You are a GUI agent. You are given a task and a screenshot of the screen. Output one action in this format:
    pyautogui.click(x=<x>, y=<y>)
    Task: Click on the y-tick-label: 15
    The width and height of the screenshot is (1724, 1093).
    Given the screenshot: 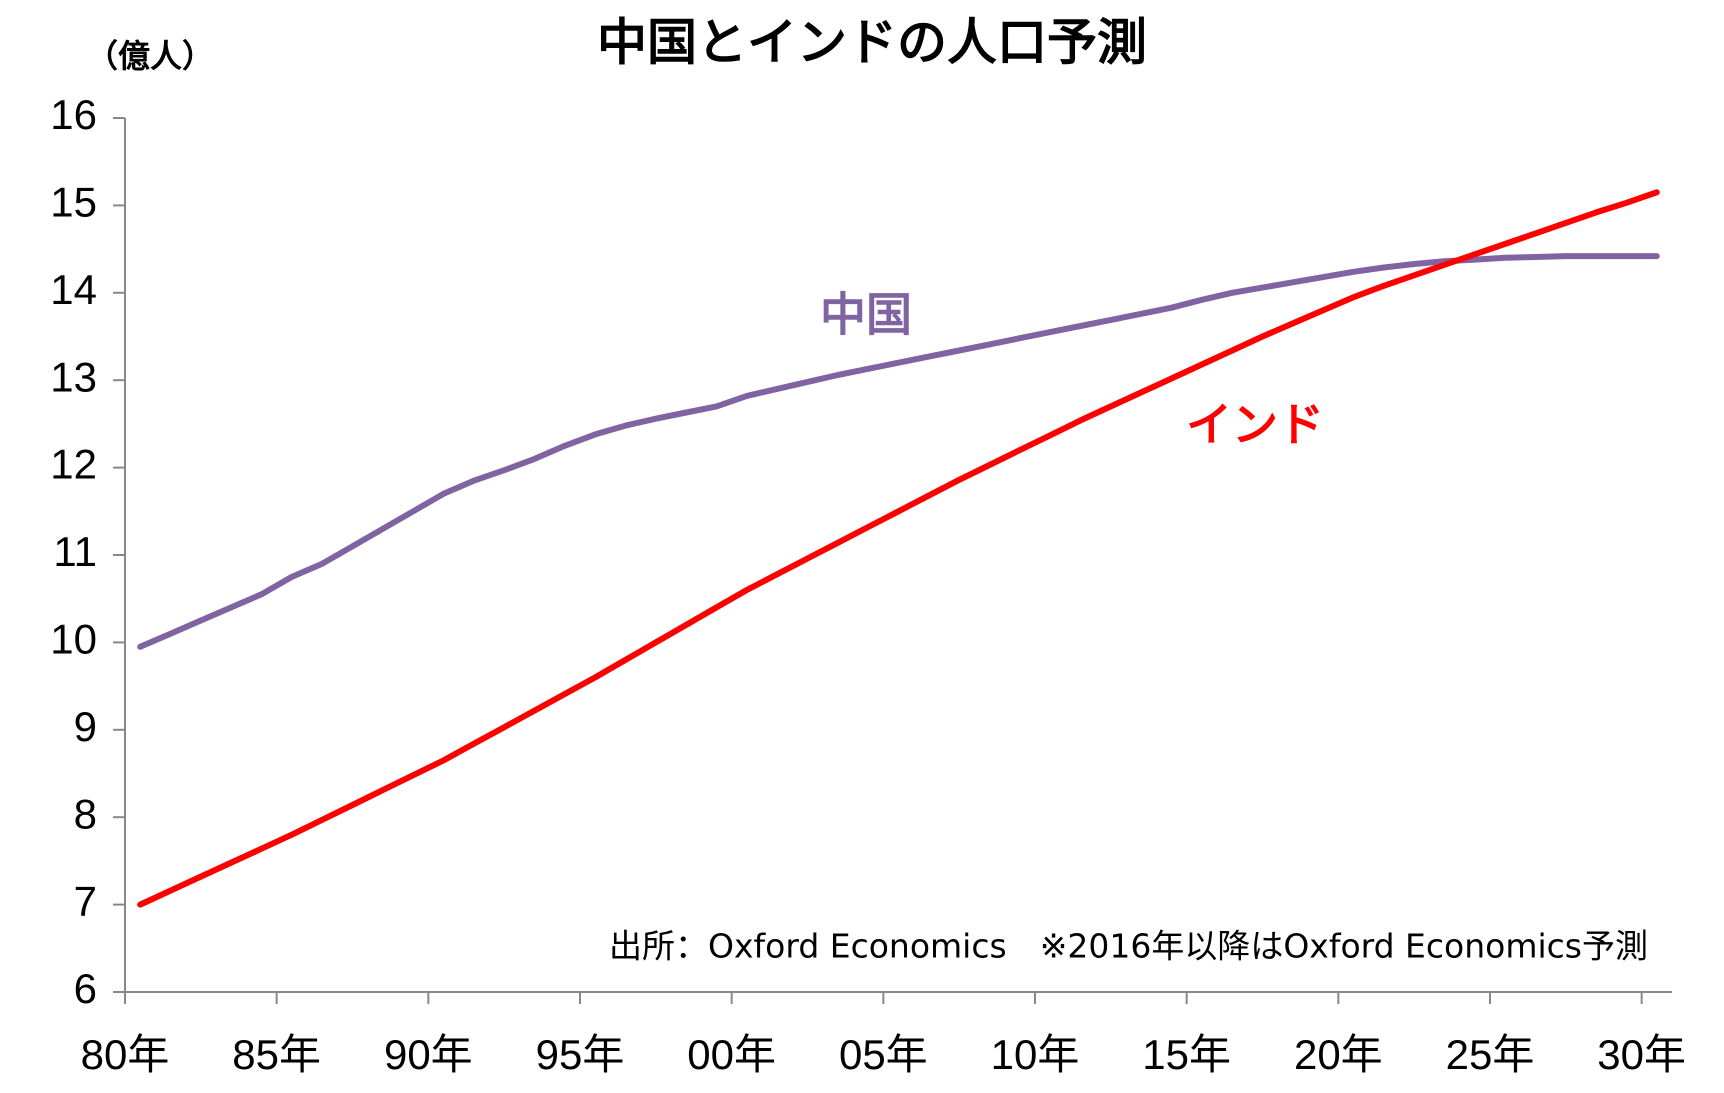 What is the action you would take?
    pyautogui.click(x=73, y=201)
    